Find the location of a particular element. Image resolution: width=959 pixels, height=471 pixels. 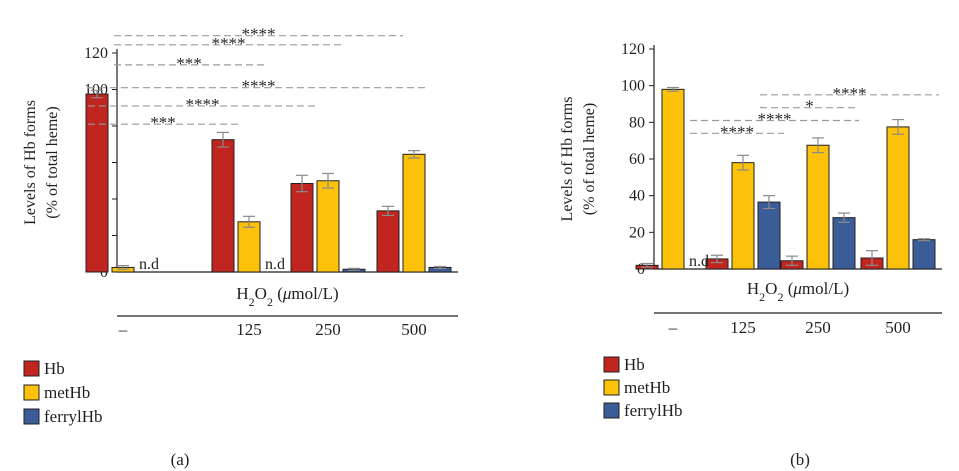

y-tick-label: 60 is located at coordinates (637, 159).